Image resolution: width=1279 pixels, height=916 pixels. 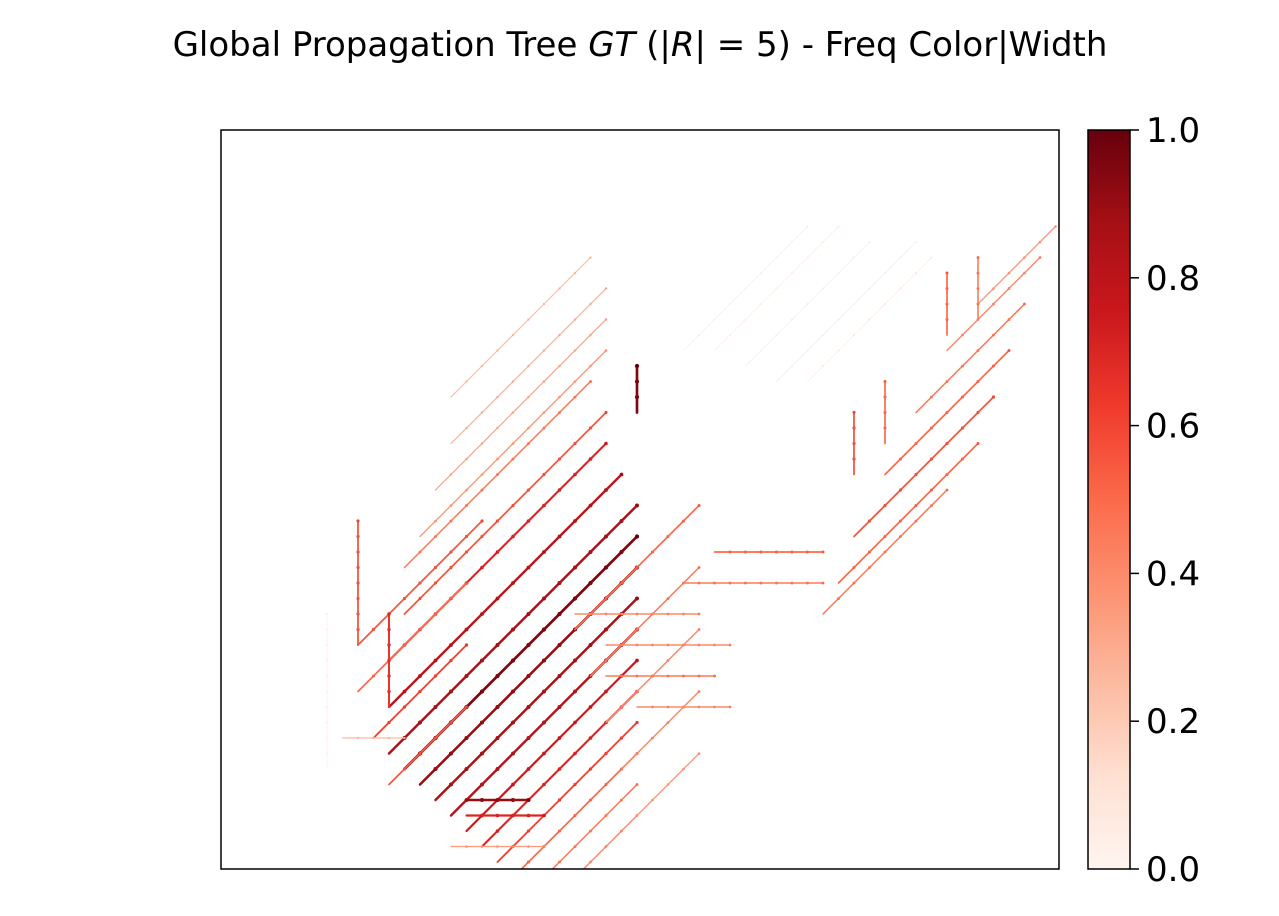 I want to click on title-gt: GT, so click(x=612, y=45).